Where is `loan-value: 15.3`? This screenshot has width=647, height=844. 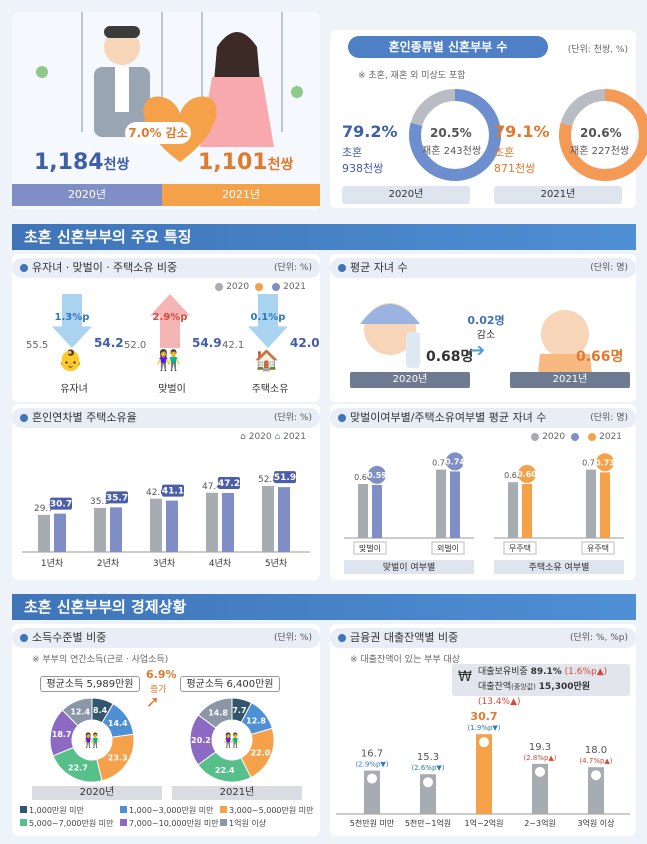
loan-value: 15.3 is located at coordinates (428, 757).